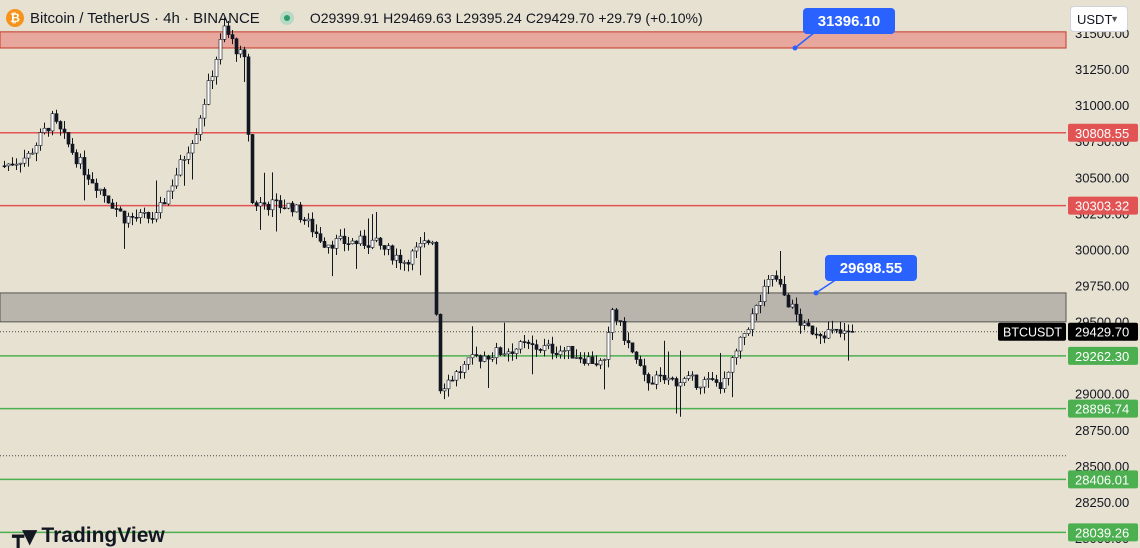  What do you see at coordinates (1102, 479) in the screenshot?
I see `level-price-label: 28406.01` at bounding box center [1102, 479].